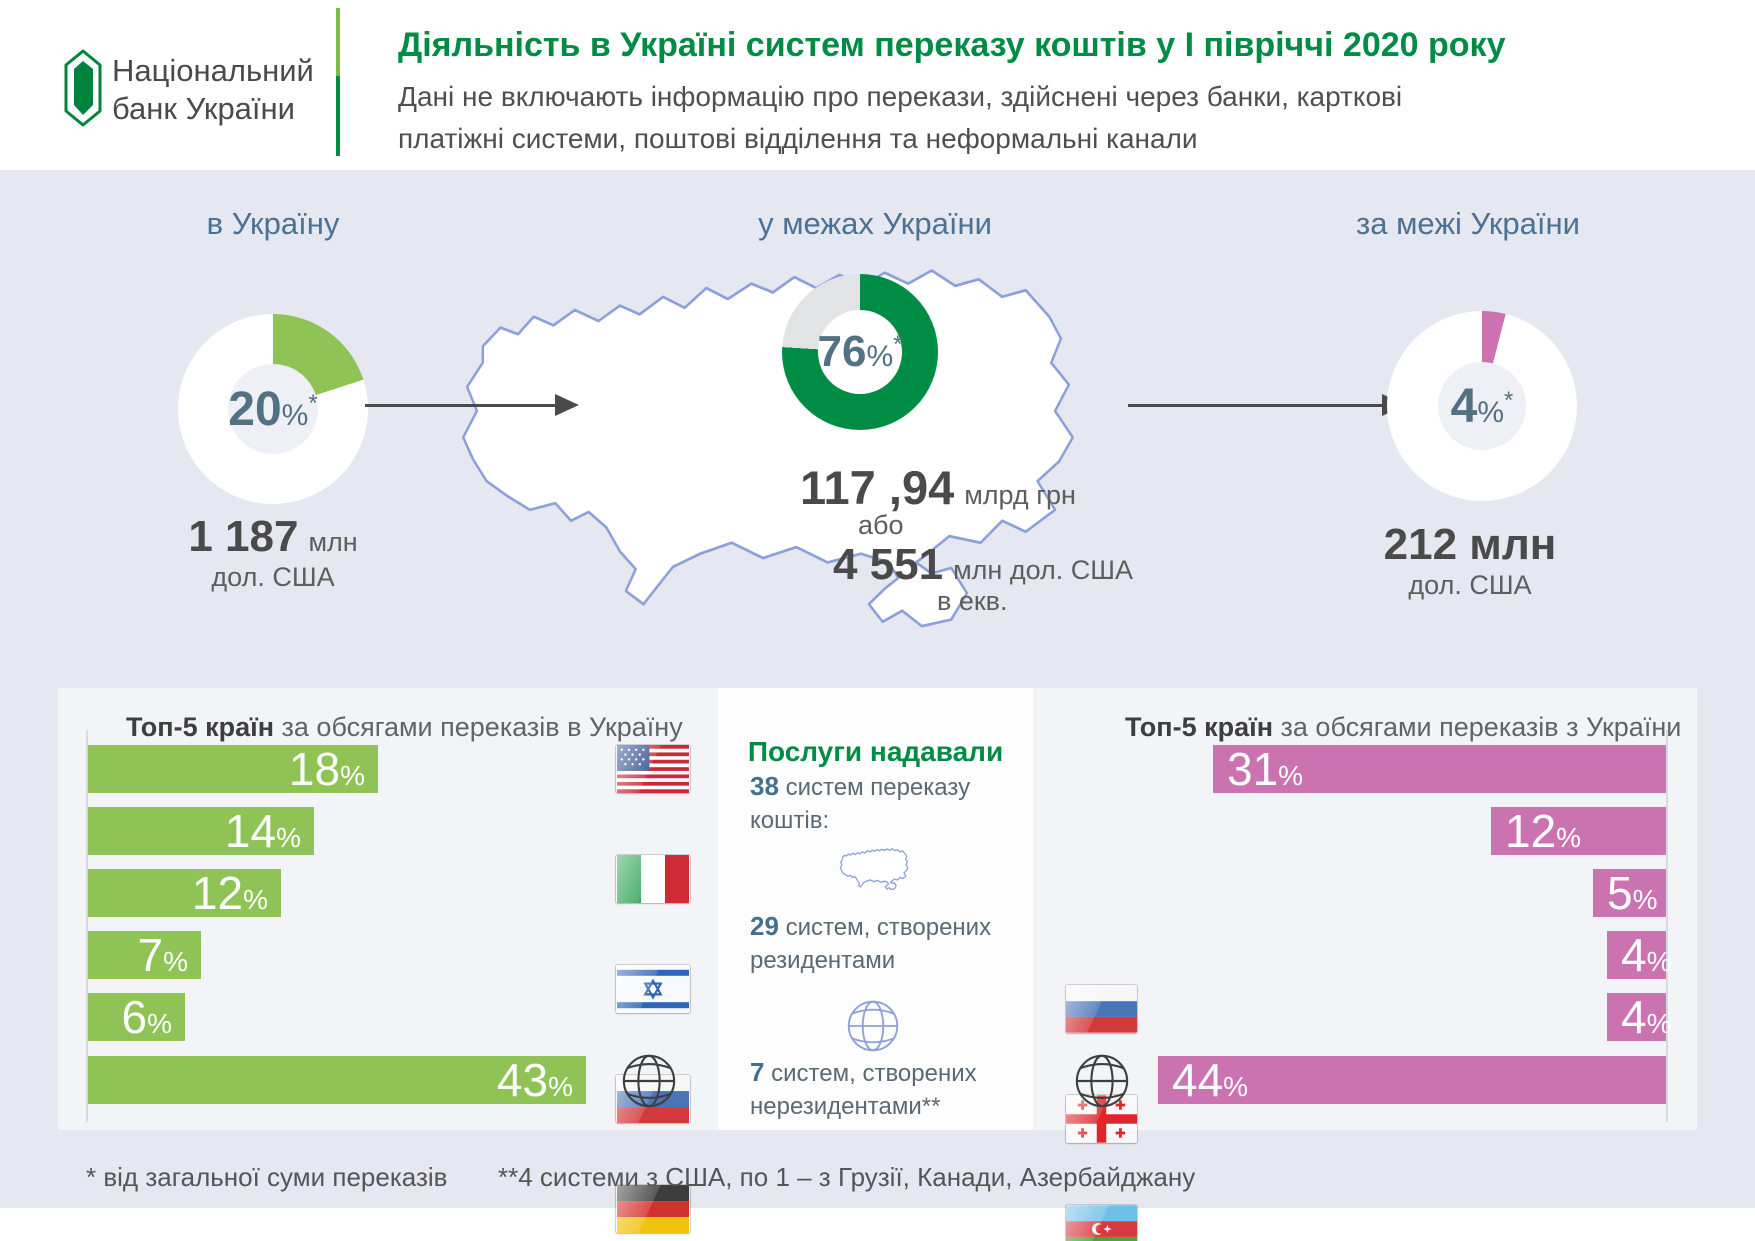 The image size is (1755, 1241). I want to click on bank-name: Національний банк України, so click(213, 90).